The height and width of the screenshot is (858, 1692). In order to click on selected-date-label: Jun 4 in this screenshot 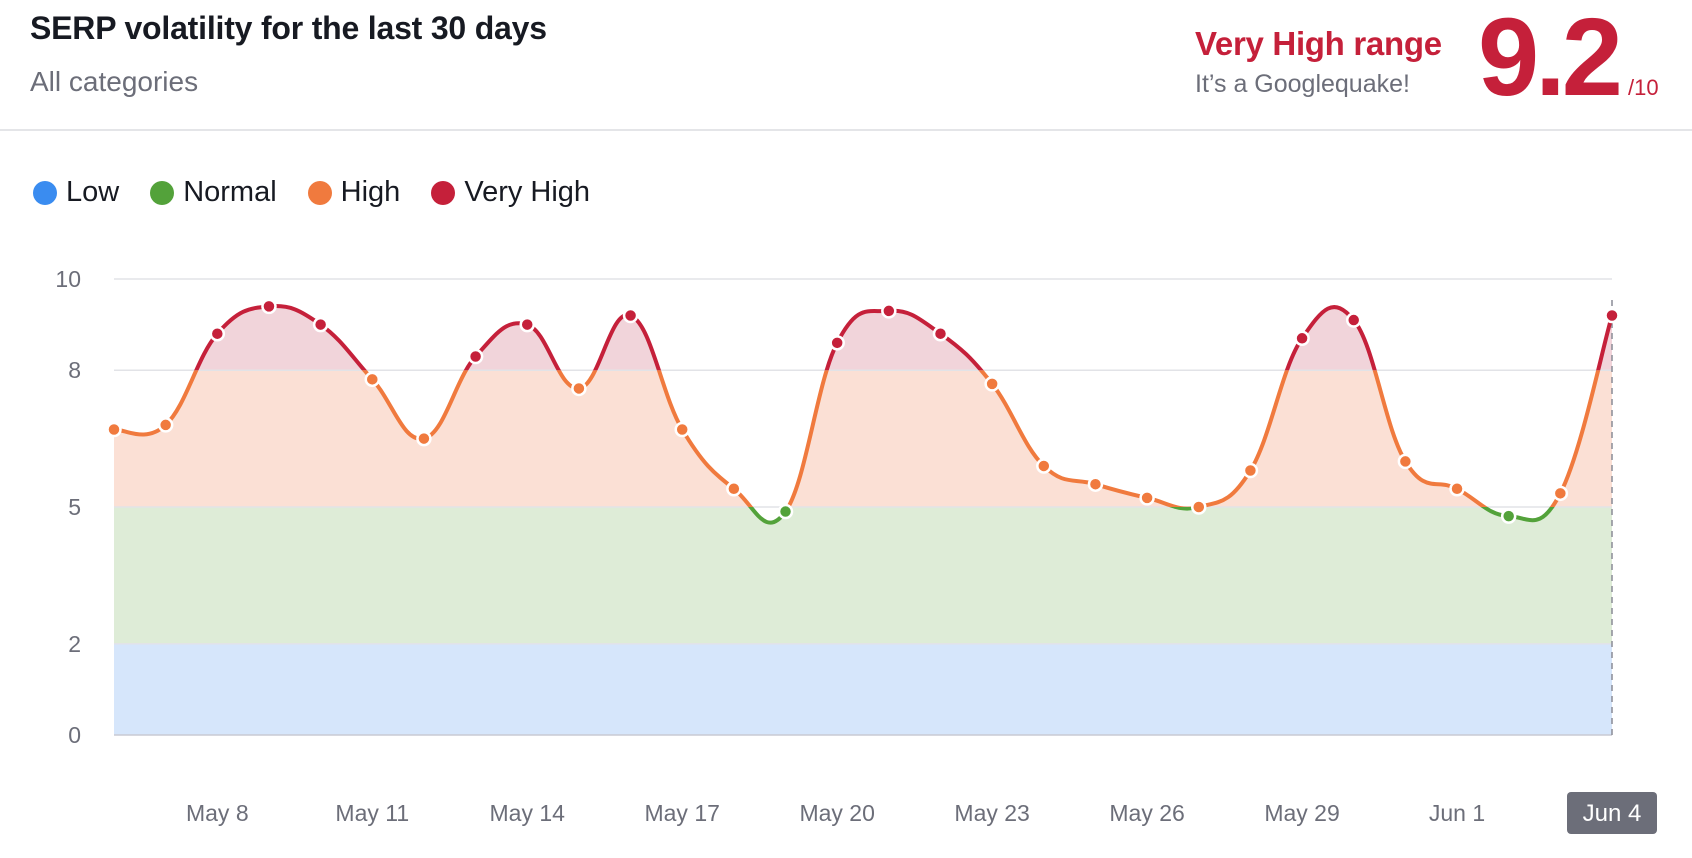, I will do `click(1612, 813)`.